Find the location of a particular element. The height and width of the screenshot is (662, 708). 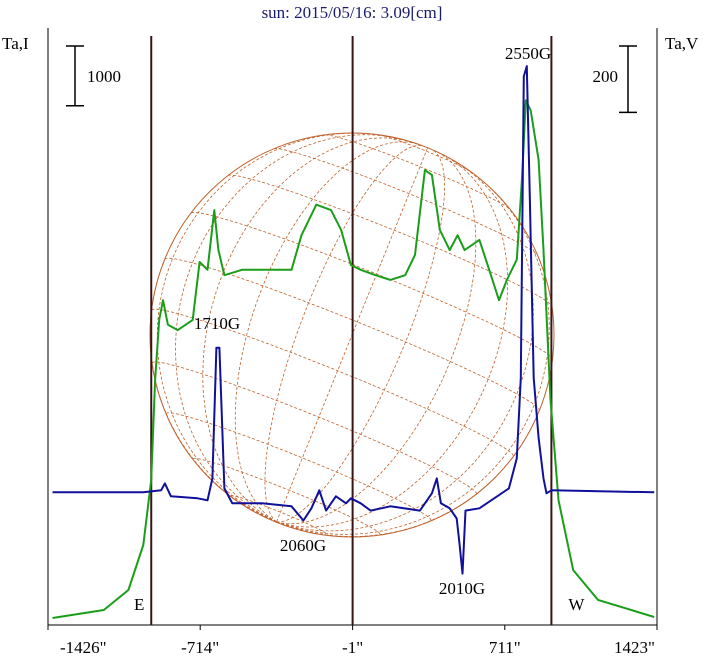

scale-bar-label: 200 is located at coordinates (606, 76).